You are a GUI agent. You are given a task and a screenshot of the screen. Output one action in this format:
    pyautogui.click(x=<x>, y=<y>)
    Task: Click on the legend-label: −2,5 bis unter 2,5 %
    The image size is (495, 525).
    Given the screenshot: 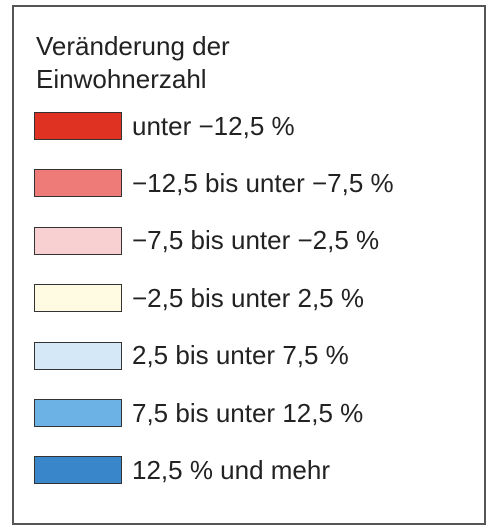 What is the action you would take?
    pyautogui.click(x=248, y=297)
    